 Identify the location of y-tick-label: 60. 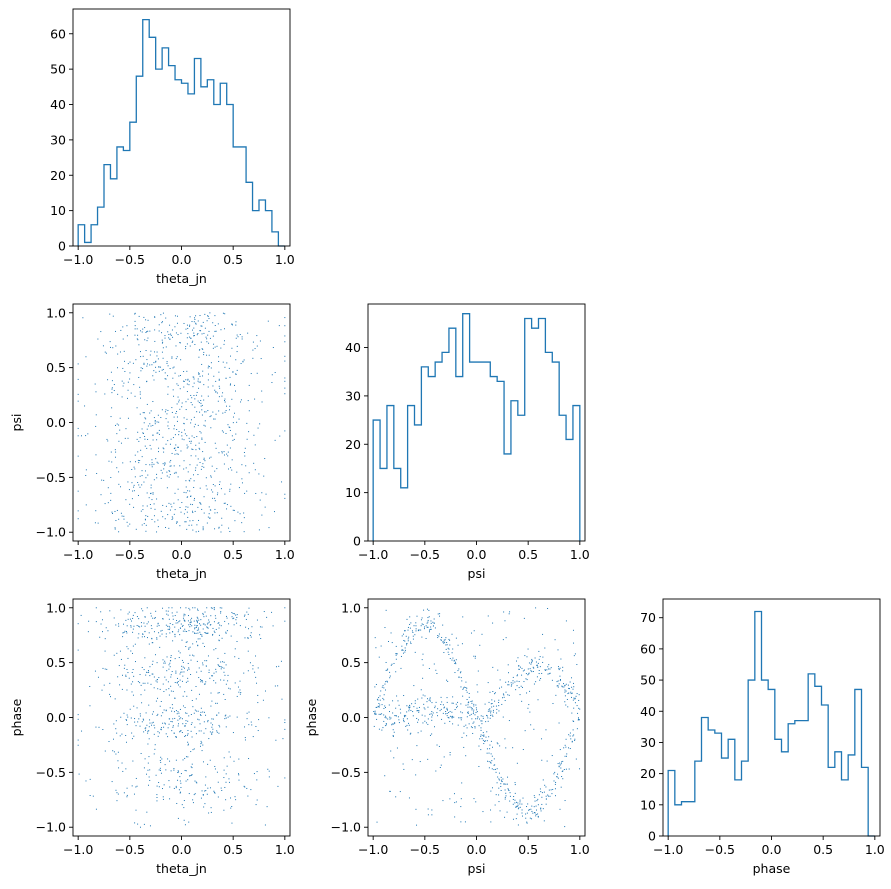
(648, 648).